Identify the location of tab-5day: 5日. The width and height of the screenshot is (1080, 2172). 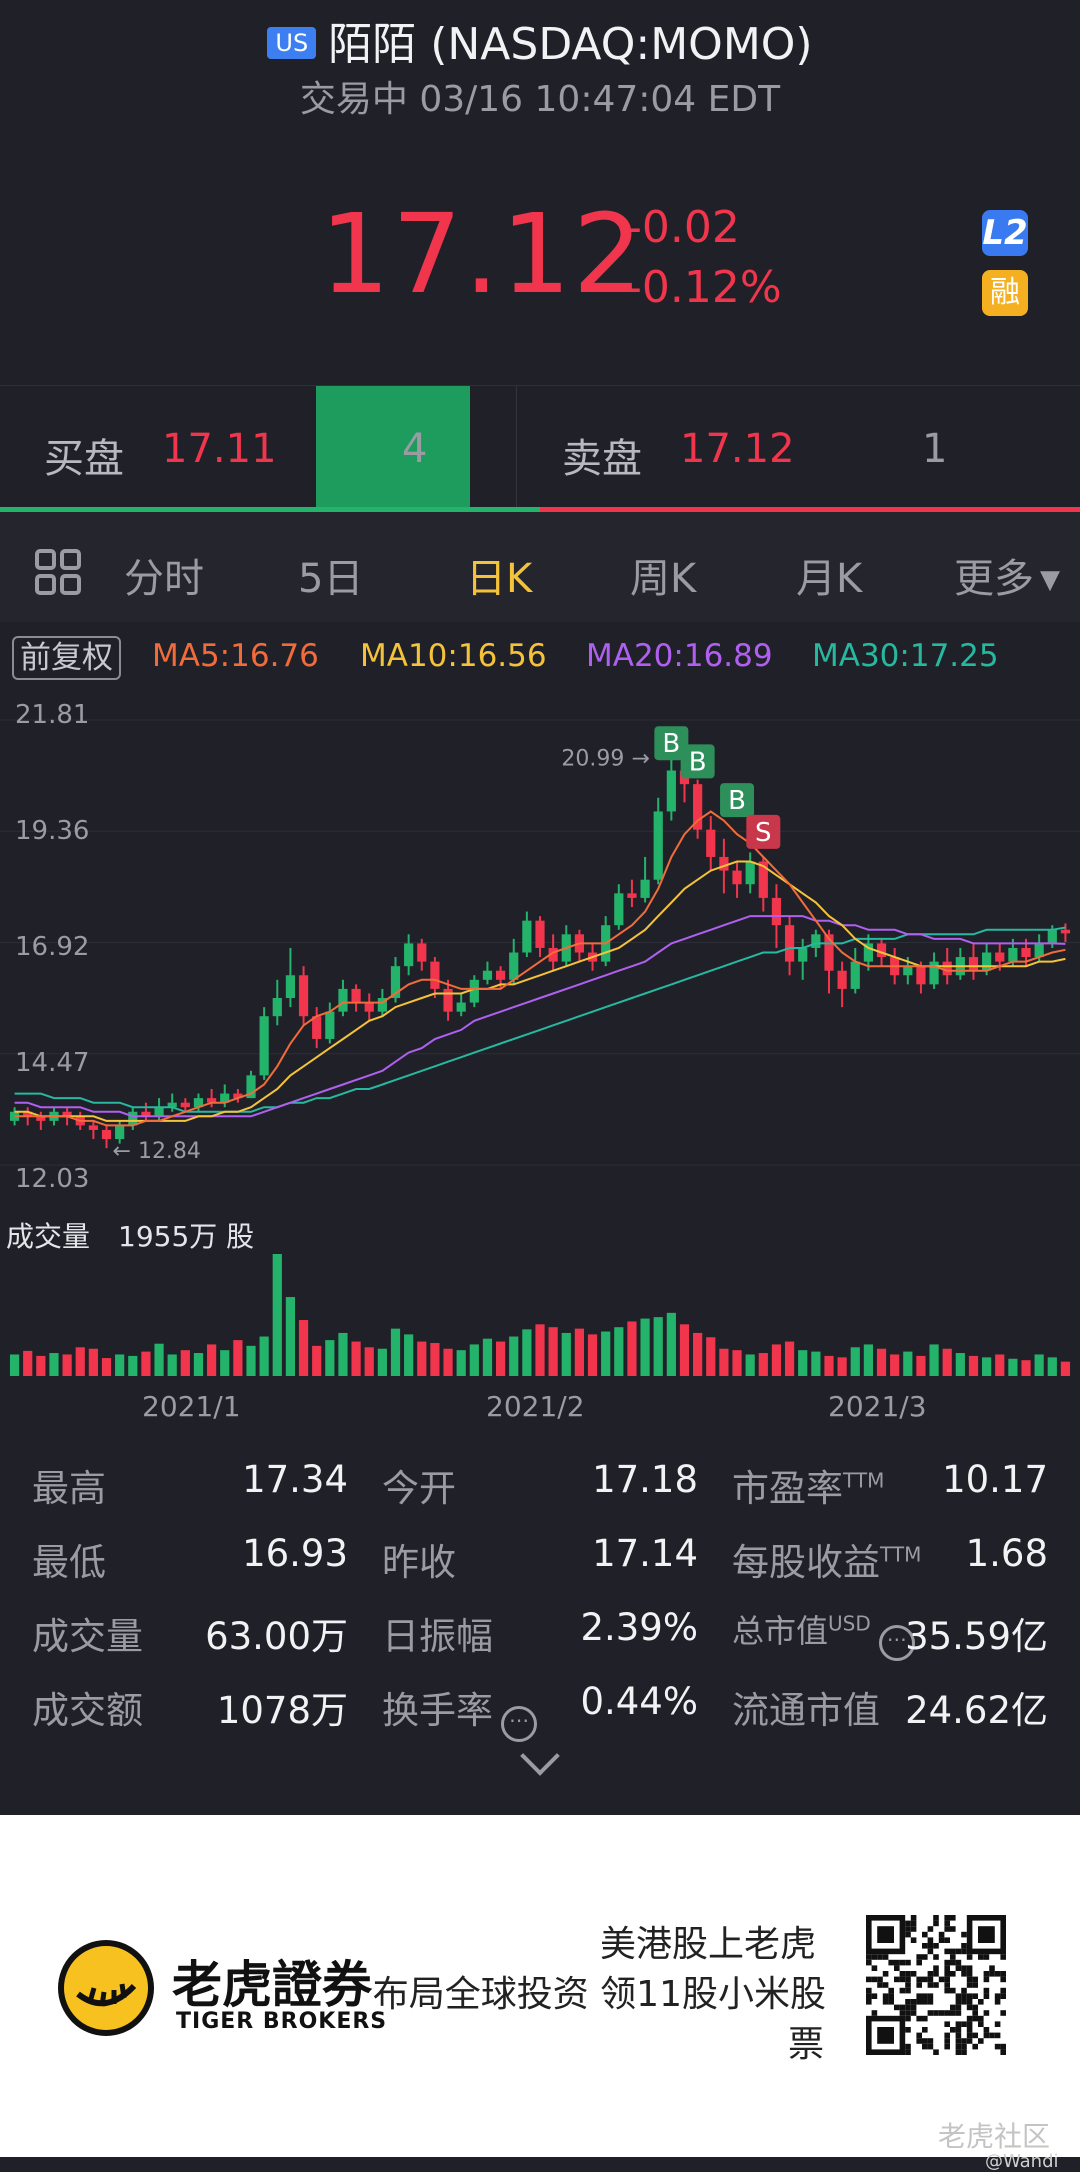
(331, 579).